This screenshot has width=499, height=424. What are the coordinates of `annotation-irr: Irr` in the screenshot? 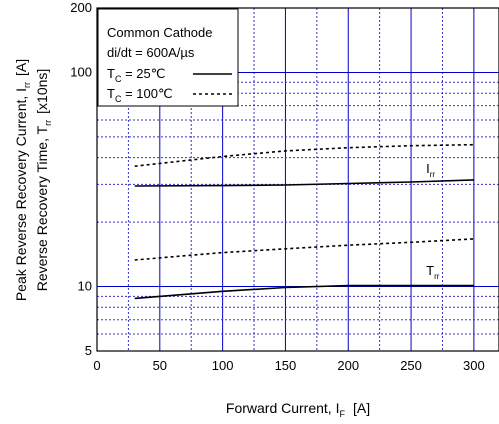 It's located at (430, 170).